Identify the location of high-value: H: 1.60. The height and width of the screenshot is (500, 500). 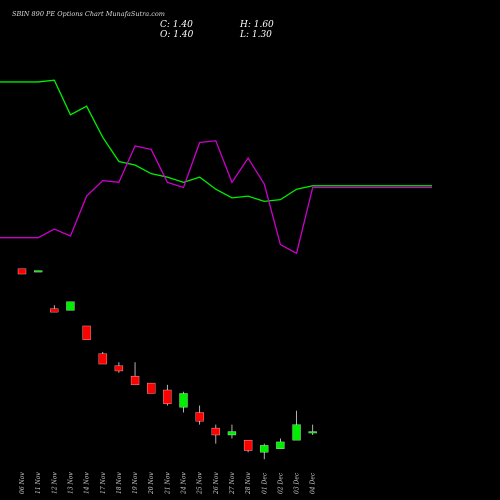
(257, 25).